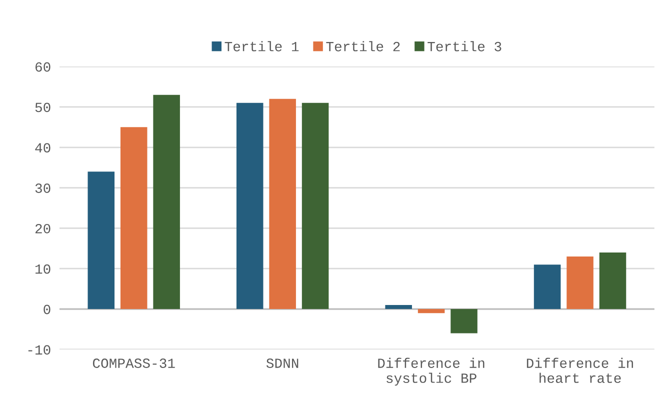  What do you see at coordinates (363, 46) in the screenshot?
I see `legend-label: Tertile 2` at bounding box center [363, 46].